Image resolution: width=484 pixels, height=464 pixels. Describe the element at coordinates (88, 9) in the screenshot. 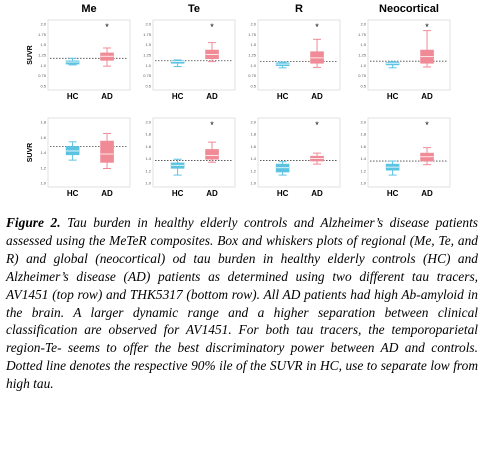

I see `panel-title: Me` at that location.